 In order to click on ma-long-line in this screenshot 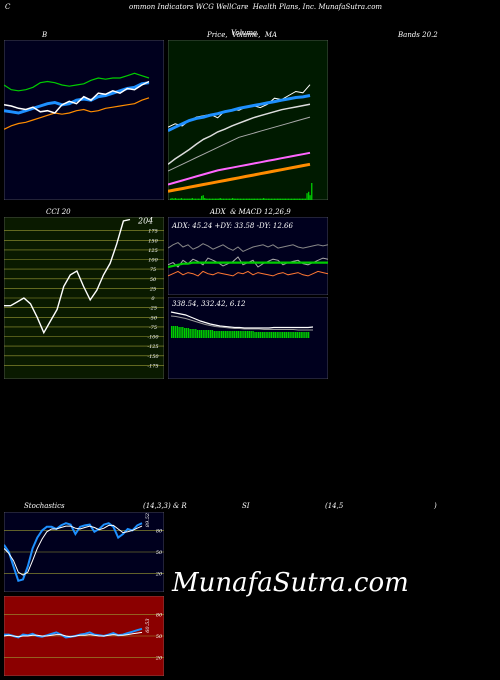, I will do `click(239, 144)`.